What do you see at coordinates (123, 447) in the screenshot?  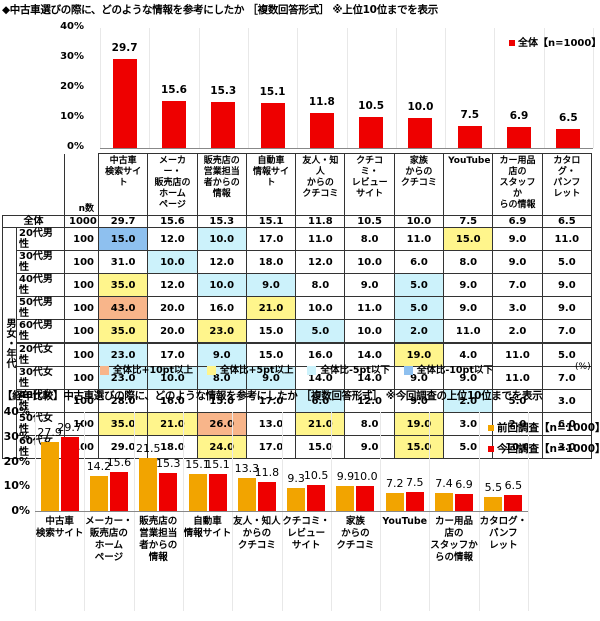 I see `table-cell: 29.0` at bounding box center [123, 447].